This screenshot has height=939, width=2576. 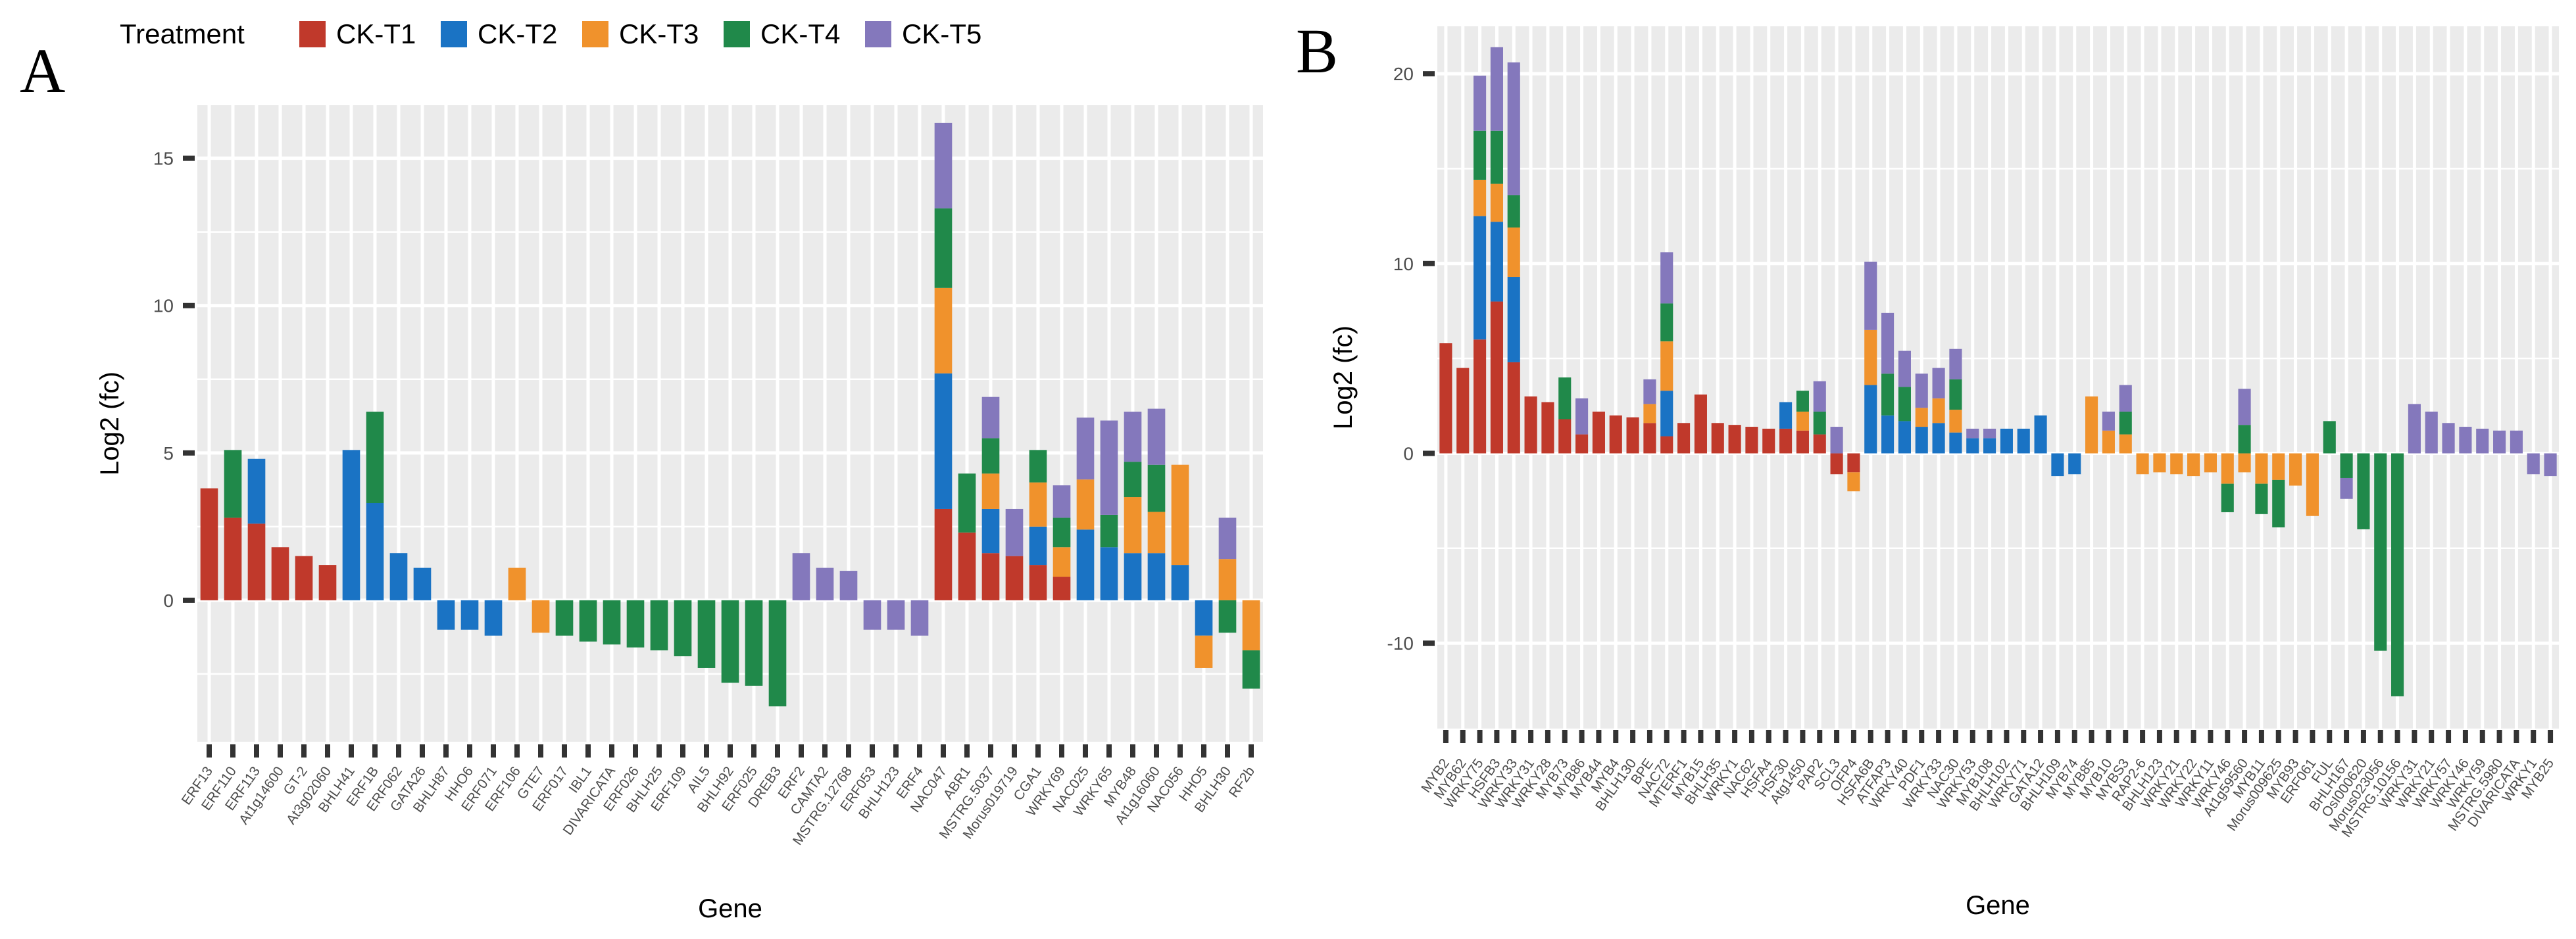 What do you see at coordinates (1180, 582) in the screenshot?
I see `bar-a-41-ck-t2` at bounding box center [1180, 582].